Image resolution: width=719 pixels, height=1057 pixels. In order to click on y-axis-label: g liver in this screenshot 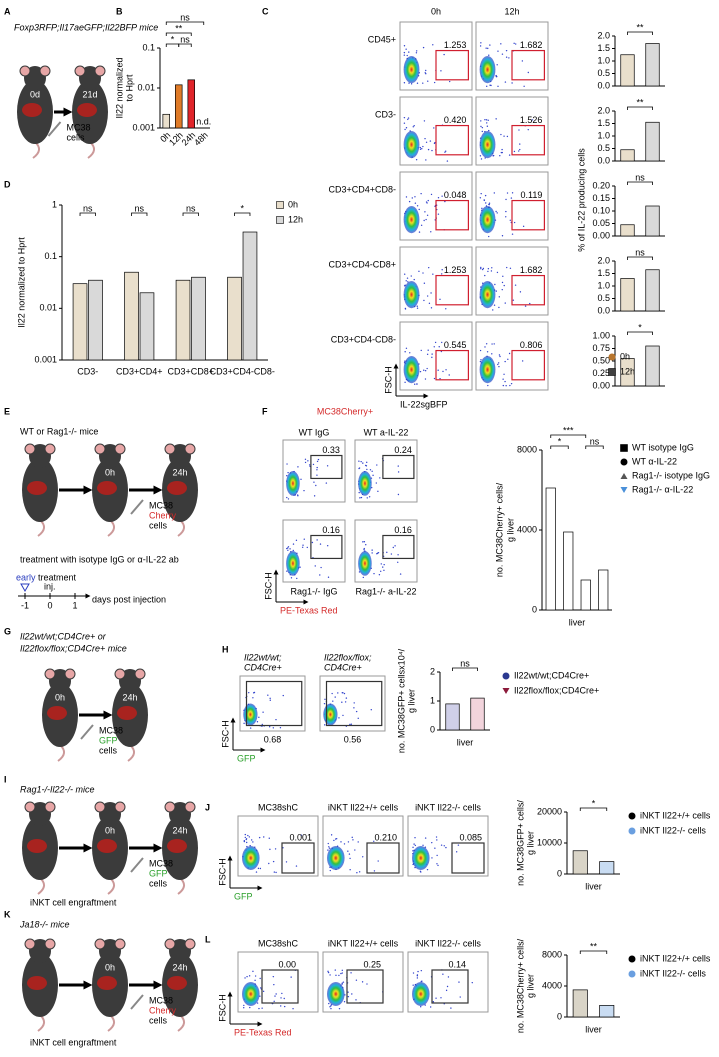, I will do `click(530, 843)`.